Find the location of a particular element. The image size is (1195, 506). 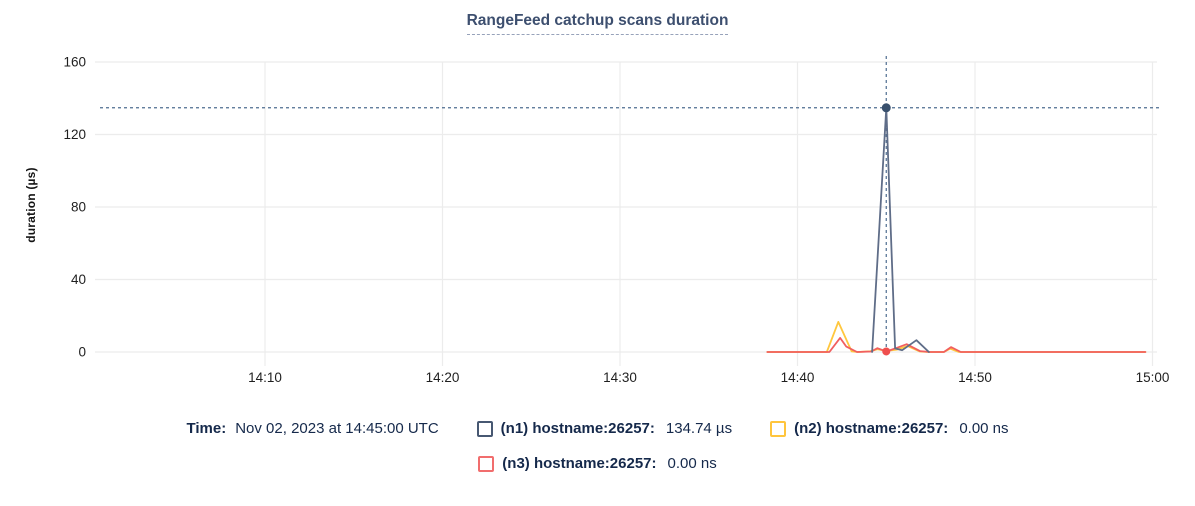

series-line-n2 is located at coordinates (956, 336).